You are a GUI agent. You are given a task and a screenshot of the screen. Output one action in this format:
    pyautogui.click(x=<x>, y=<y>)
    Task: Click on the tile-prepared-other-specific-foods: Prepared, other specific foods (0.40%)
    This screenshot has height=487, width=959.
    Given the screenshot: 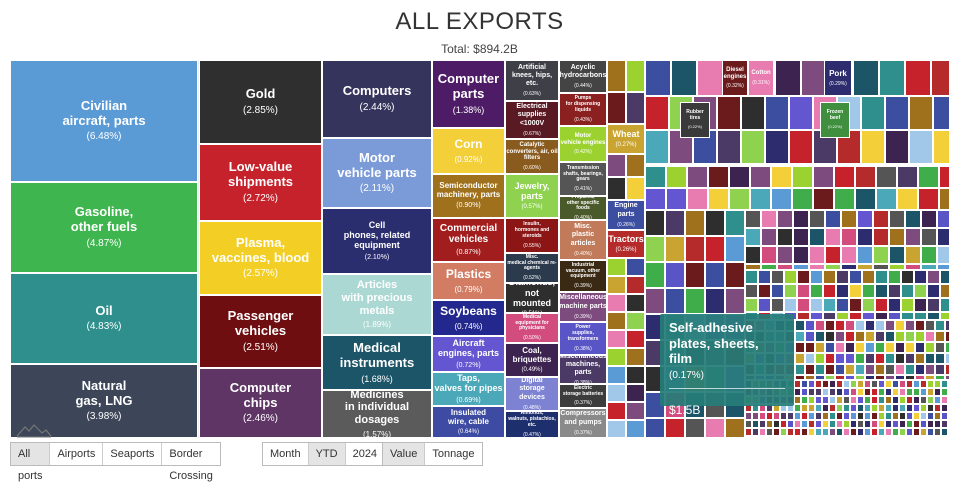 What is the action you would take?
    pyautogui.click(x=583, y=208)
    